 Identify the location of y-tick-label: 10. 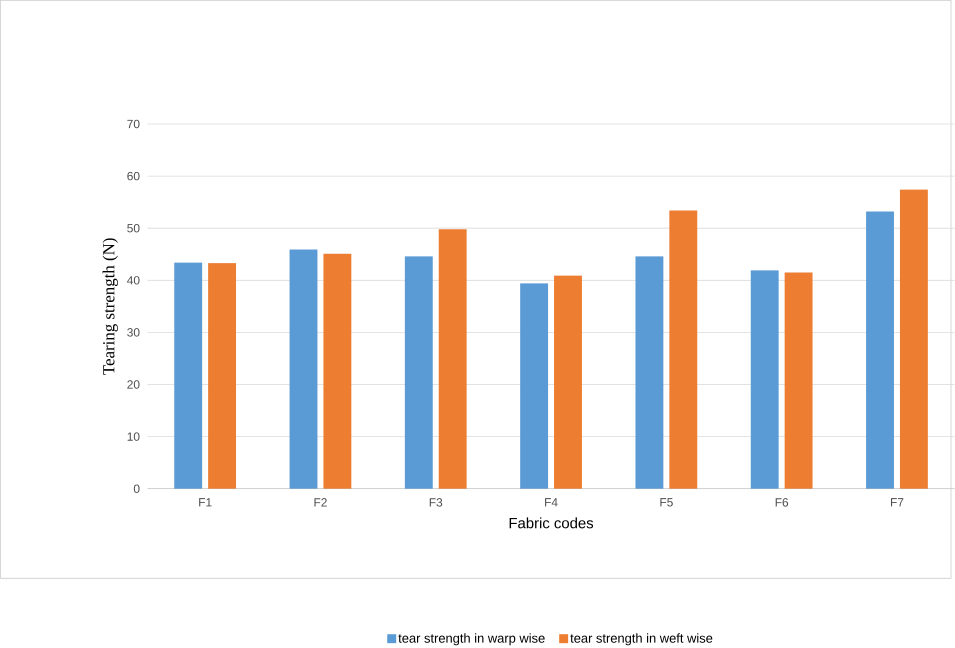
(134, 436).